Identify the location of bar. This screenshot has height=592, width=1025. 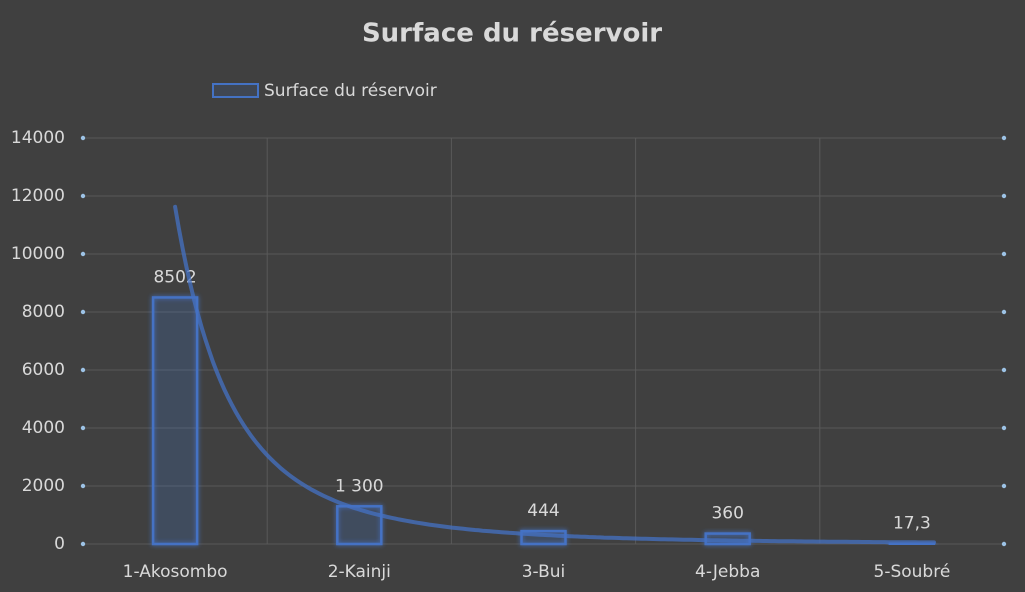
(175, 421).